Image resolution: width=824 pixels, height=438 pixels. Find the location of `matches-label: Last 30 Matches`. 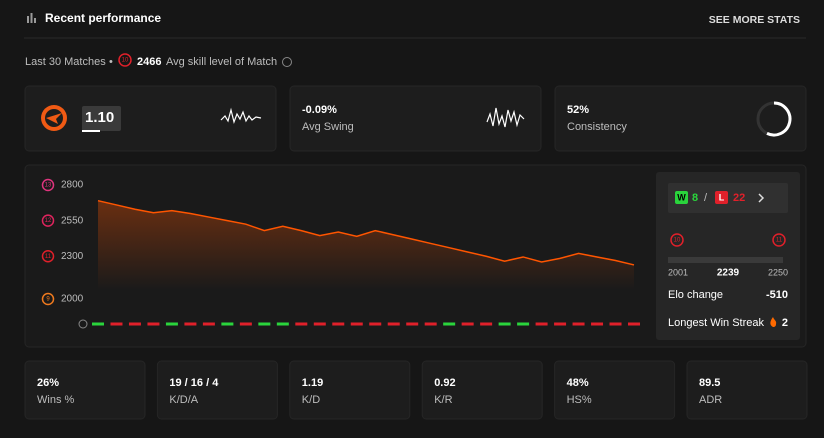

matches-label: Last 30 Matches is located at coordinates (65, 62).